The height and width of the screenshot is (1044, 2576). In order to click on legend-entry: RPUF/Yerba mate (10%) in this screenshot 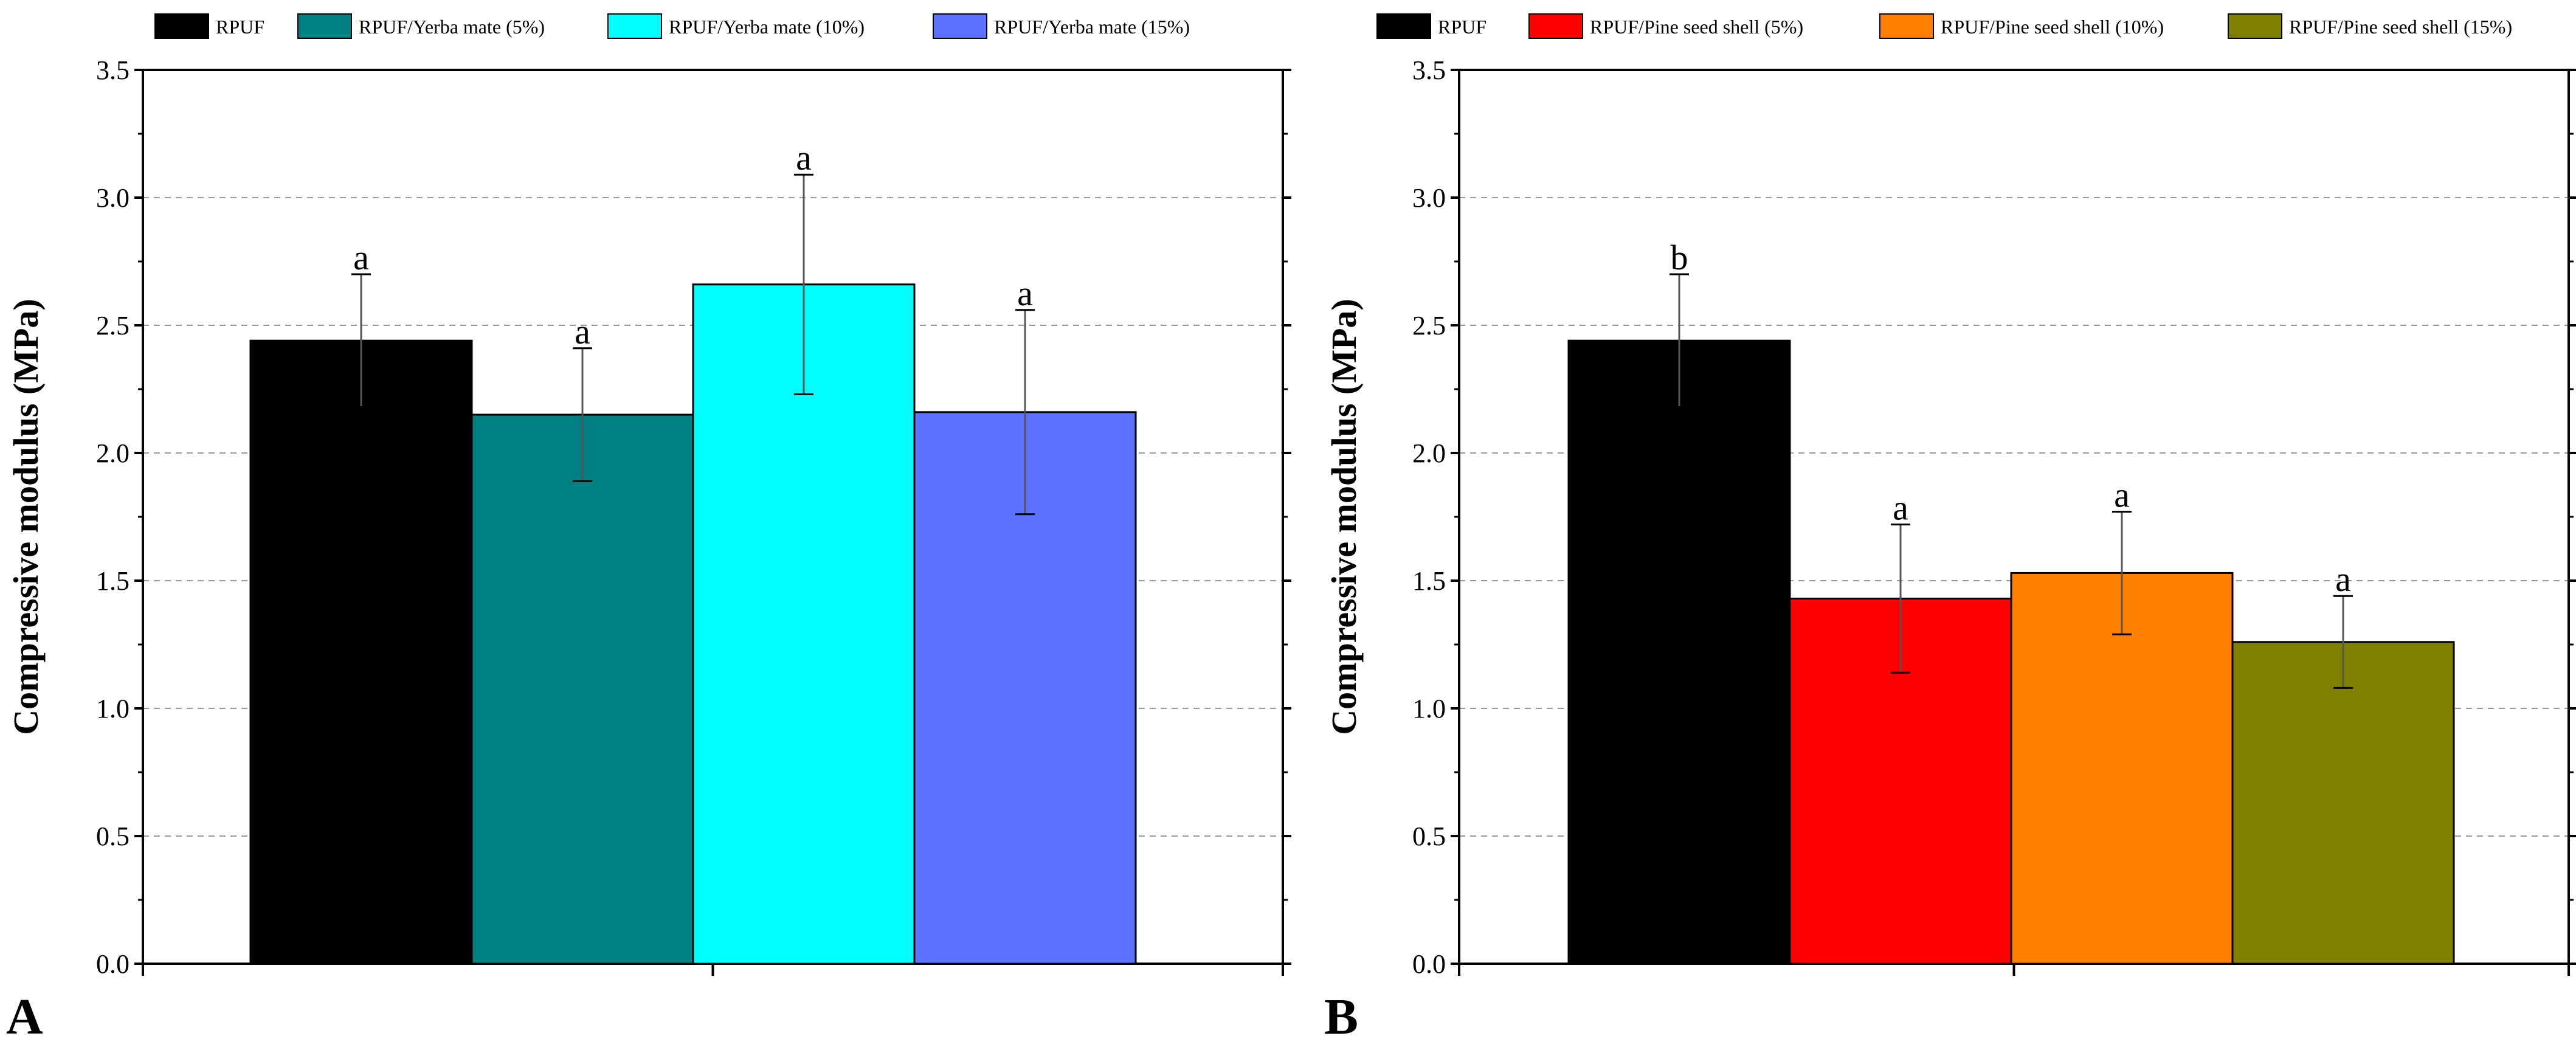, I will do `click(767, 27)`.